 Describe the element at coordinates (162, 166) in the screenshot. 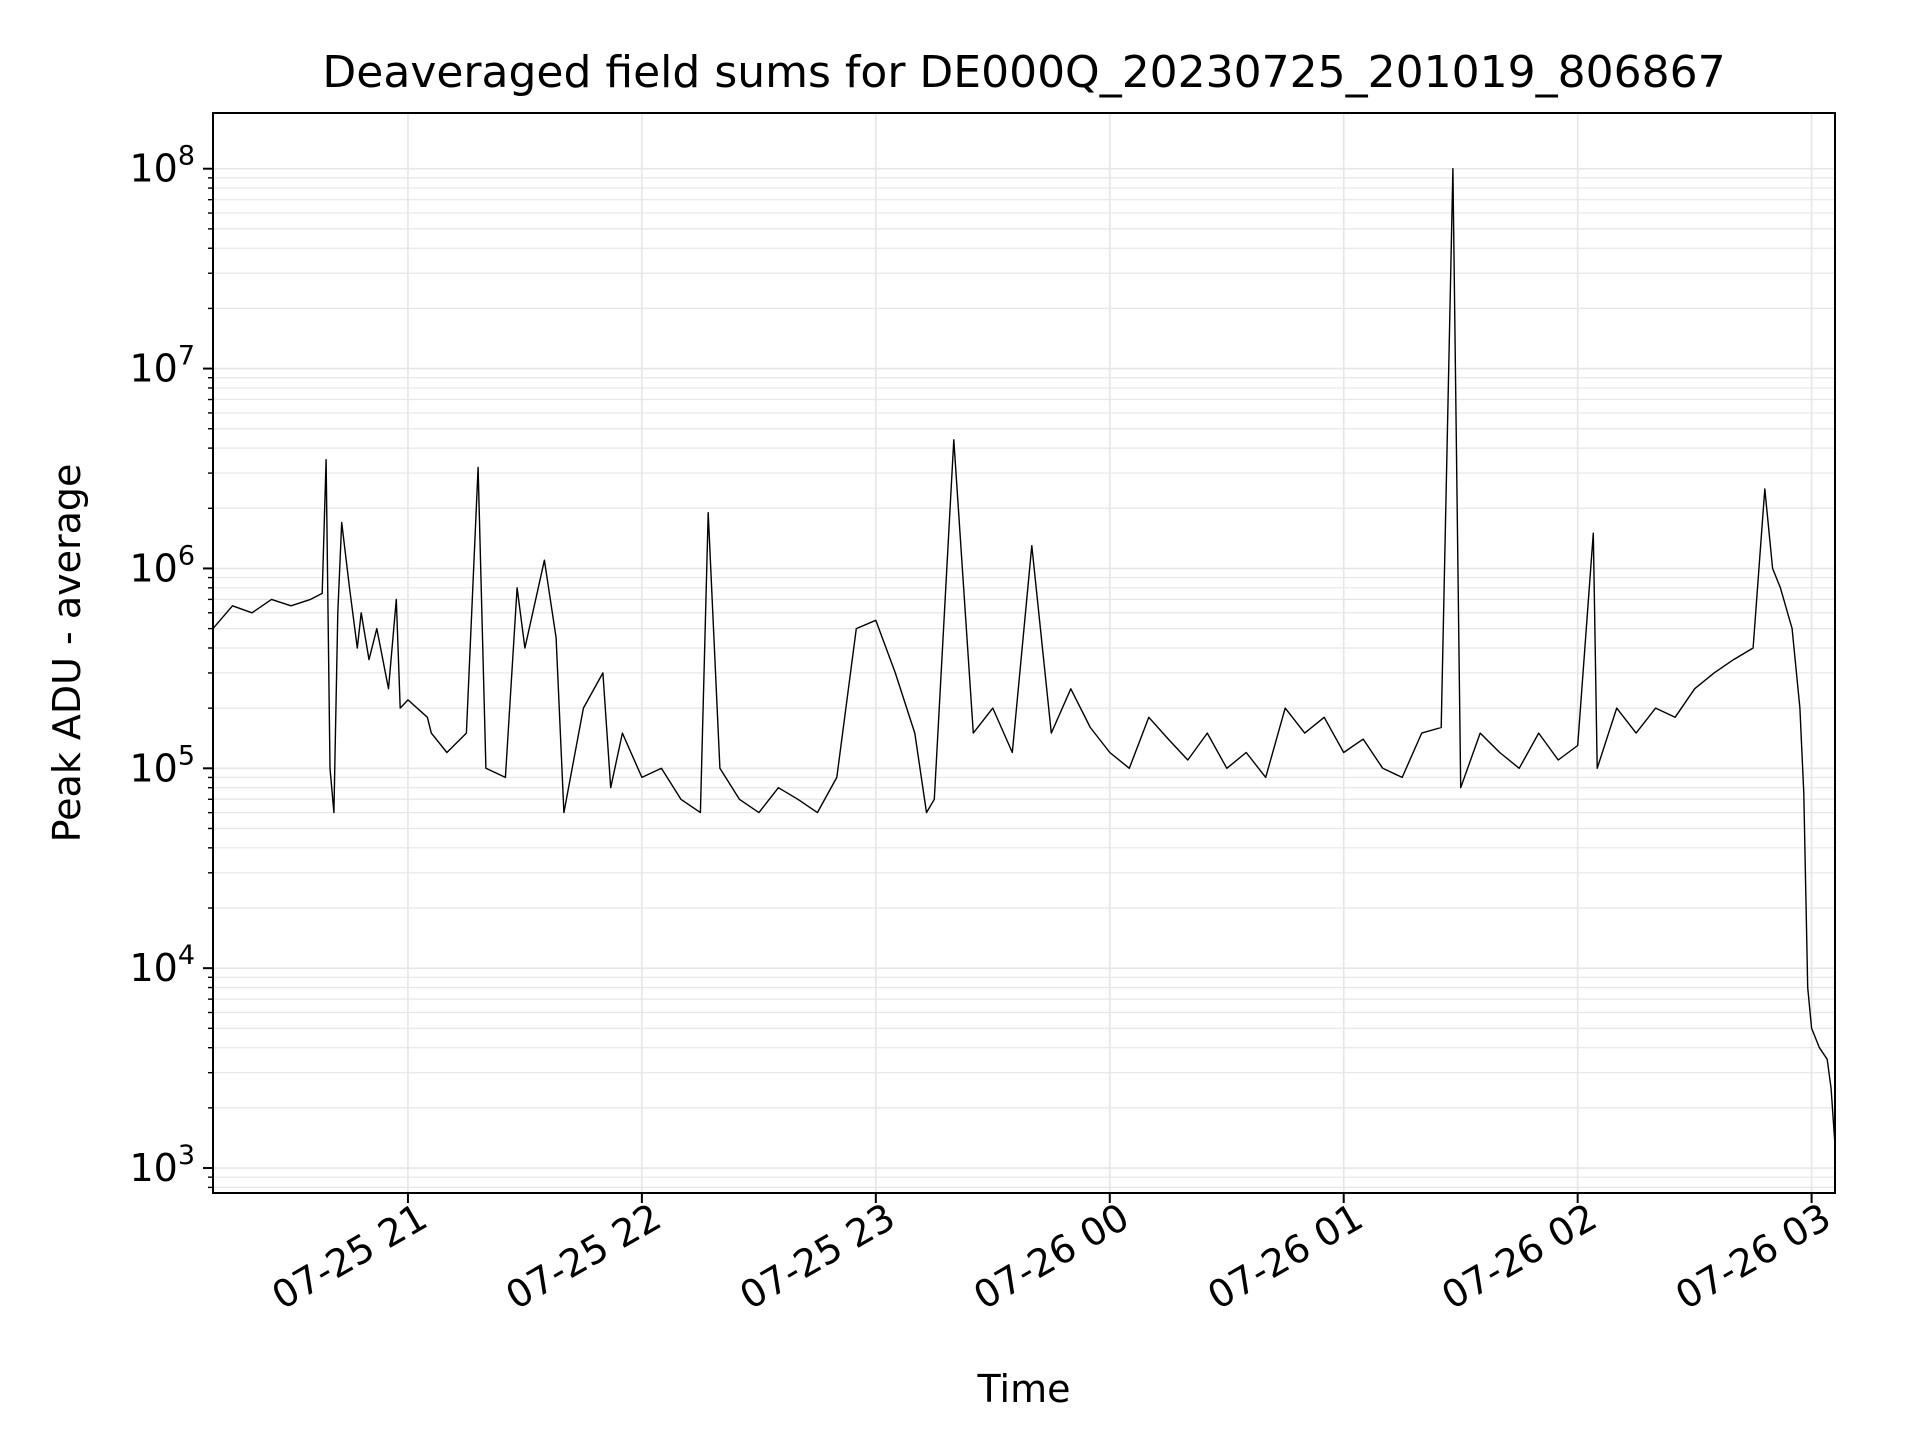

I see `y-tick-label: 108` at that location.